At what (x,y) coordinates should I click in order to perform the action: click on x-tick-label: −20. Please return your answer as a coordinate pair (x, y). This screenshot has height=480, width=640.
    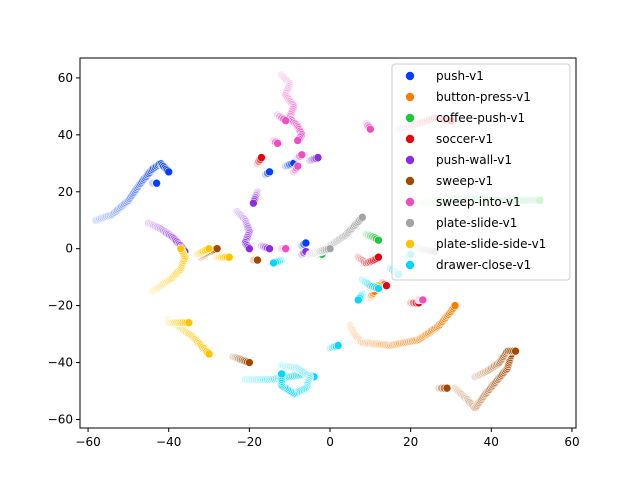
    Looking at the image, I should click on (249, 442).